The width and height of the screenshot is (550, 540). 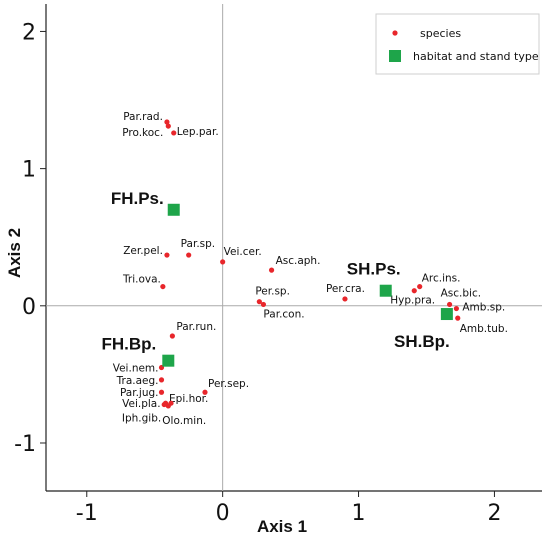 What do you see at coordinates (298, 261) in the screenshot?
I see `species-label: Asc.aph.` at bounding box center [298, 261].